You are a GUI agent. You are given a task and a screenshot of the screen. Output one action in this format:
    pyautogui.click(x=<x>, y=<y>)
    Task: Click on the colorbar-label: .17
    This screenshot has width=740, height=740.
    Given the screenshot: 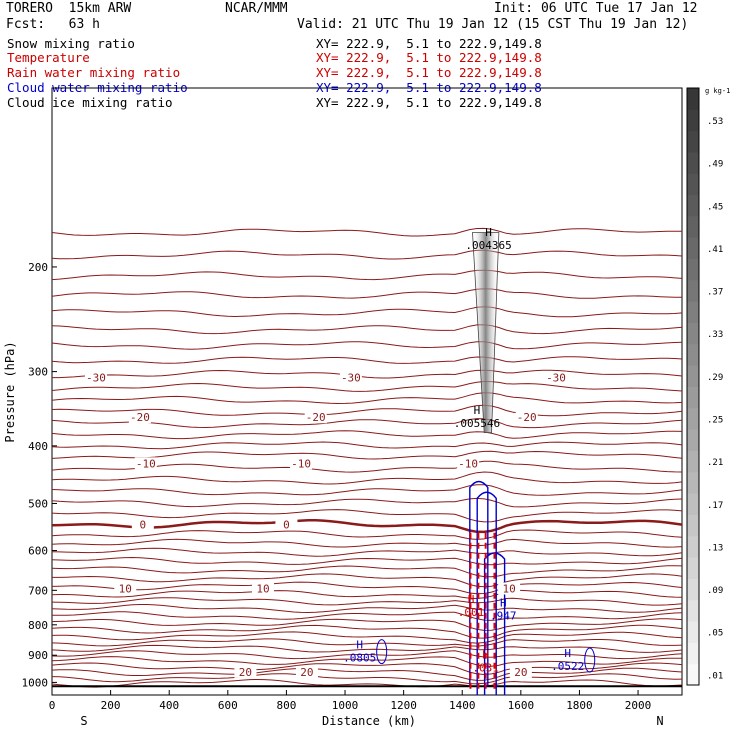 What is the action you would take?
    pyautogui.click(x=715, y=506)
    